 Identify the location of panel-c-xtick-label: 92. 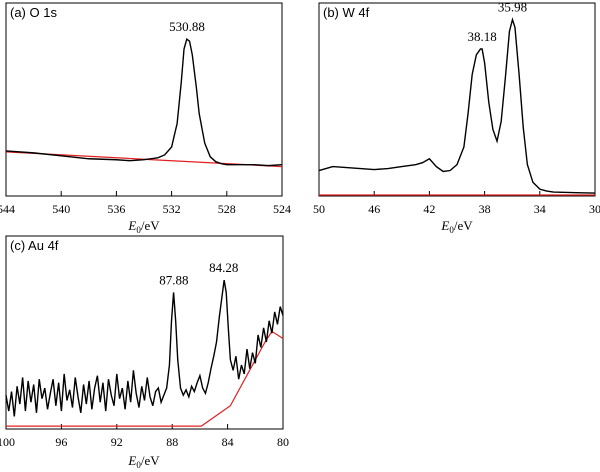
(117, 442).